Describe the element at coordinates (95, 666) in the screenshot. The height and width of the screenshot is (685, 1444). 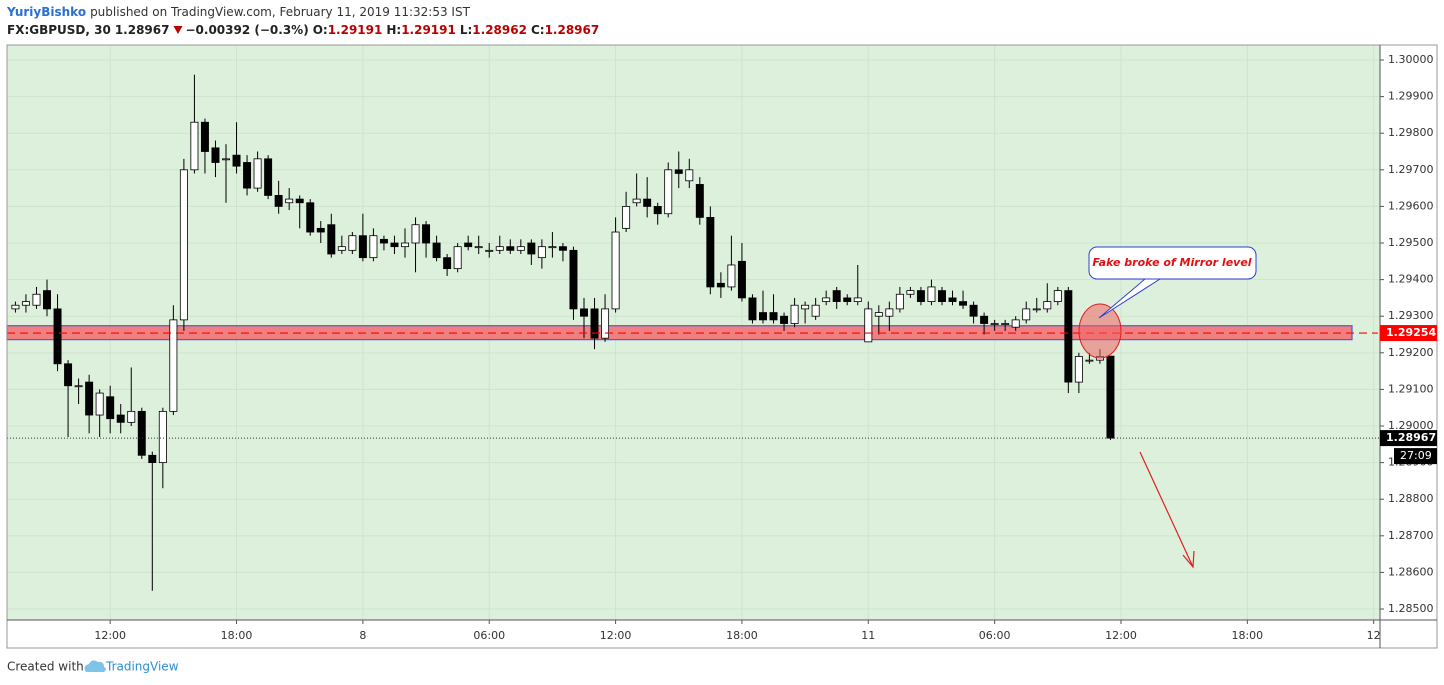
I see `brand-logo` at that location.